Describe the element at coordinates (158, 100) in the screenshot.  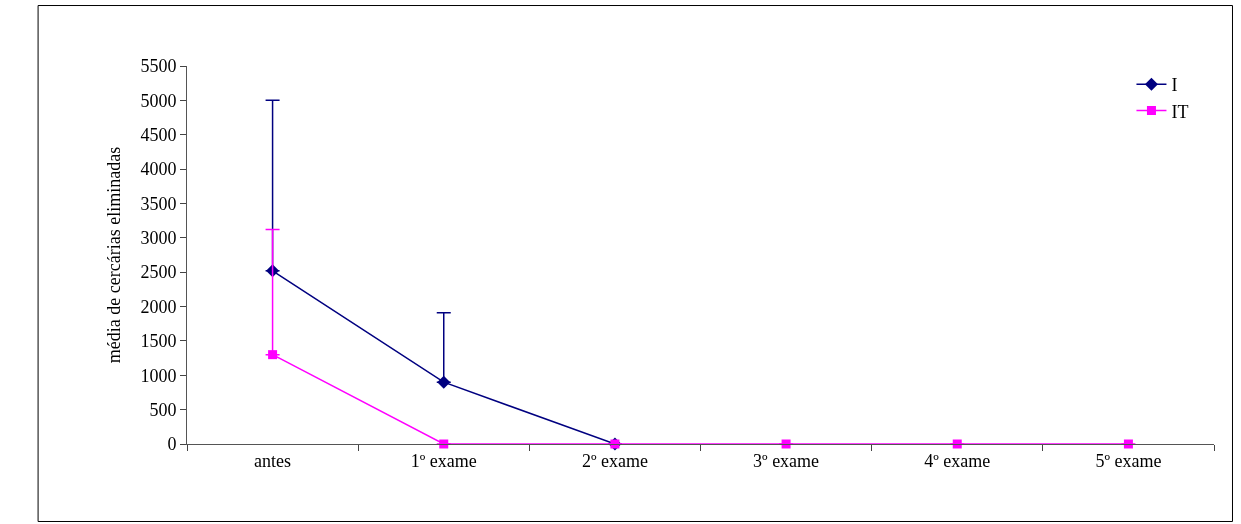
I see `y-tick-label: 5000` at that location.